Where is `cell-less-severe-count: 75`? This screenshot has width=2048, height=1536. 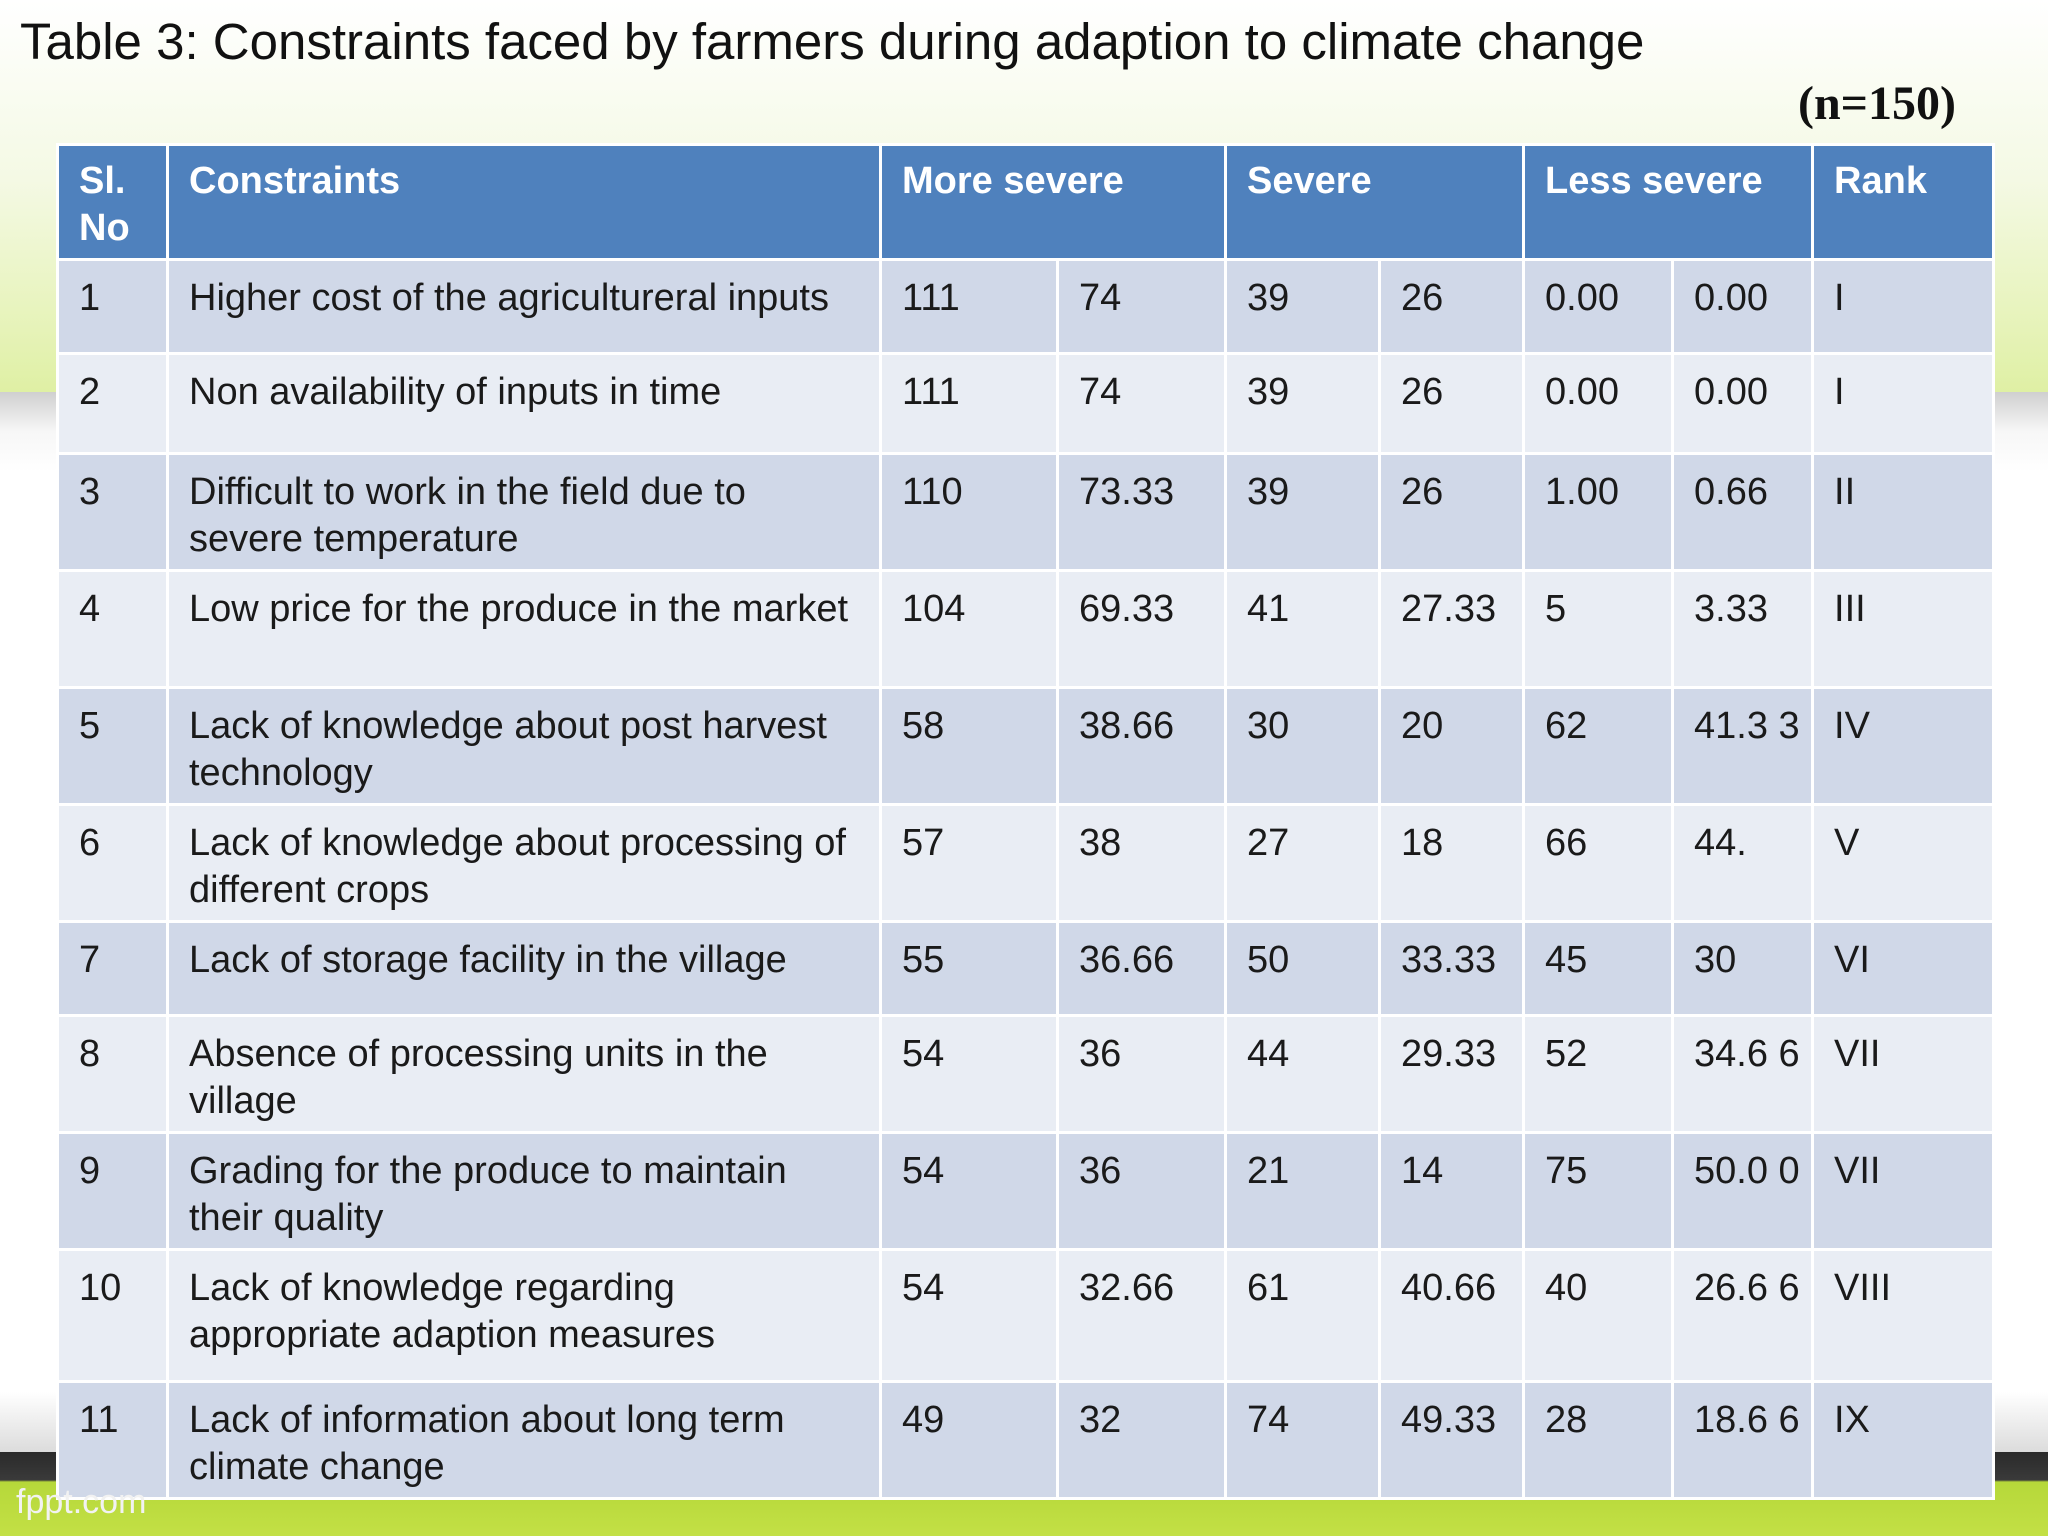
cell-less-severe-count: 75 is located at coordinates (1598, 1191).